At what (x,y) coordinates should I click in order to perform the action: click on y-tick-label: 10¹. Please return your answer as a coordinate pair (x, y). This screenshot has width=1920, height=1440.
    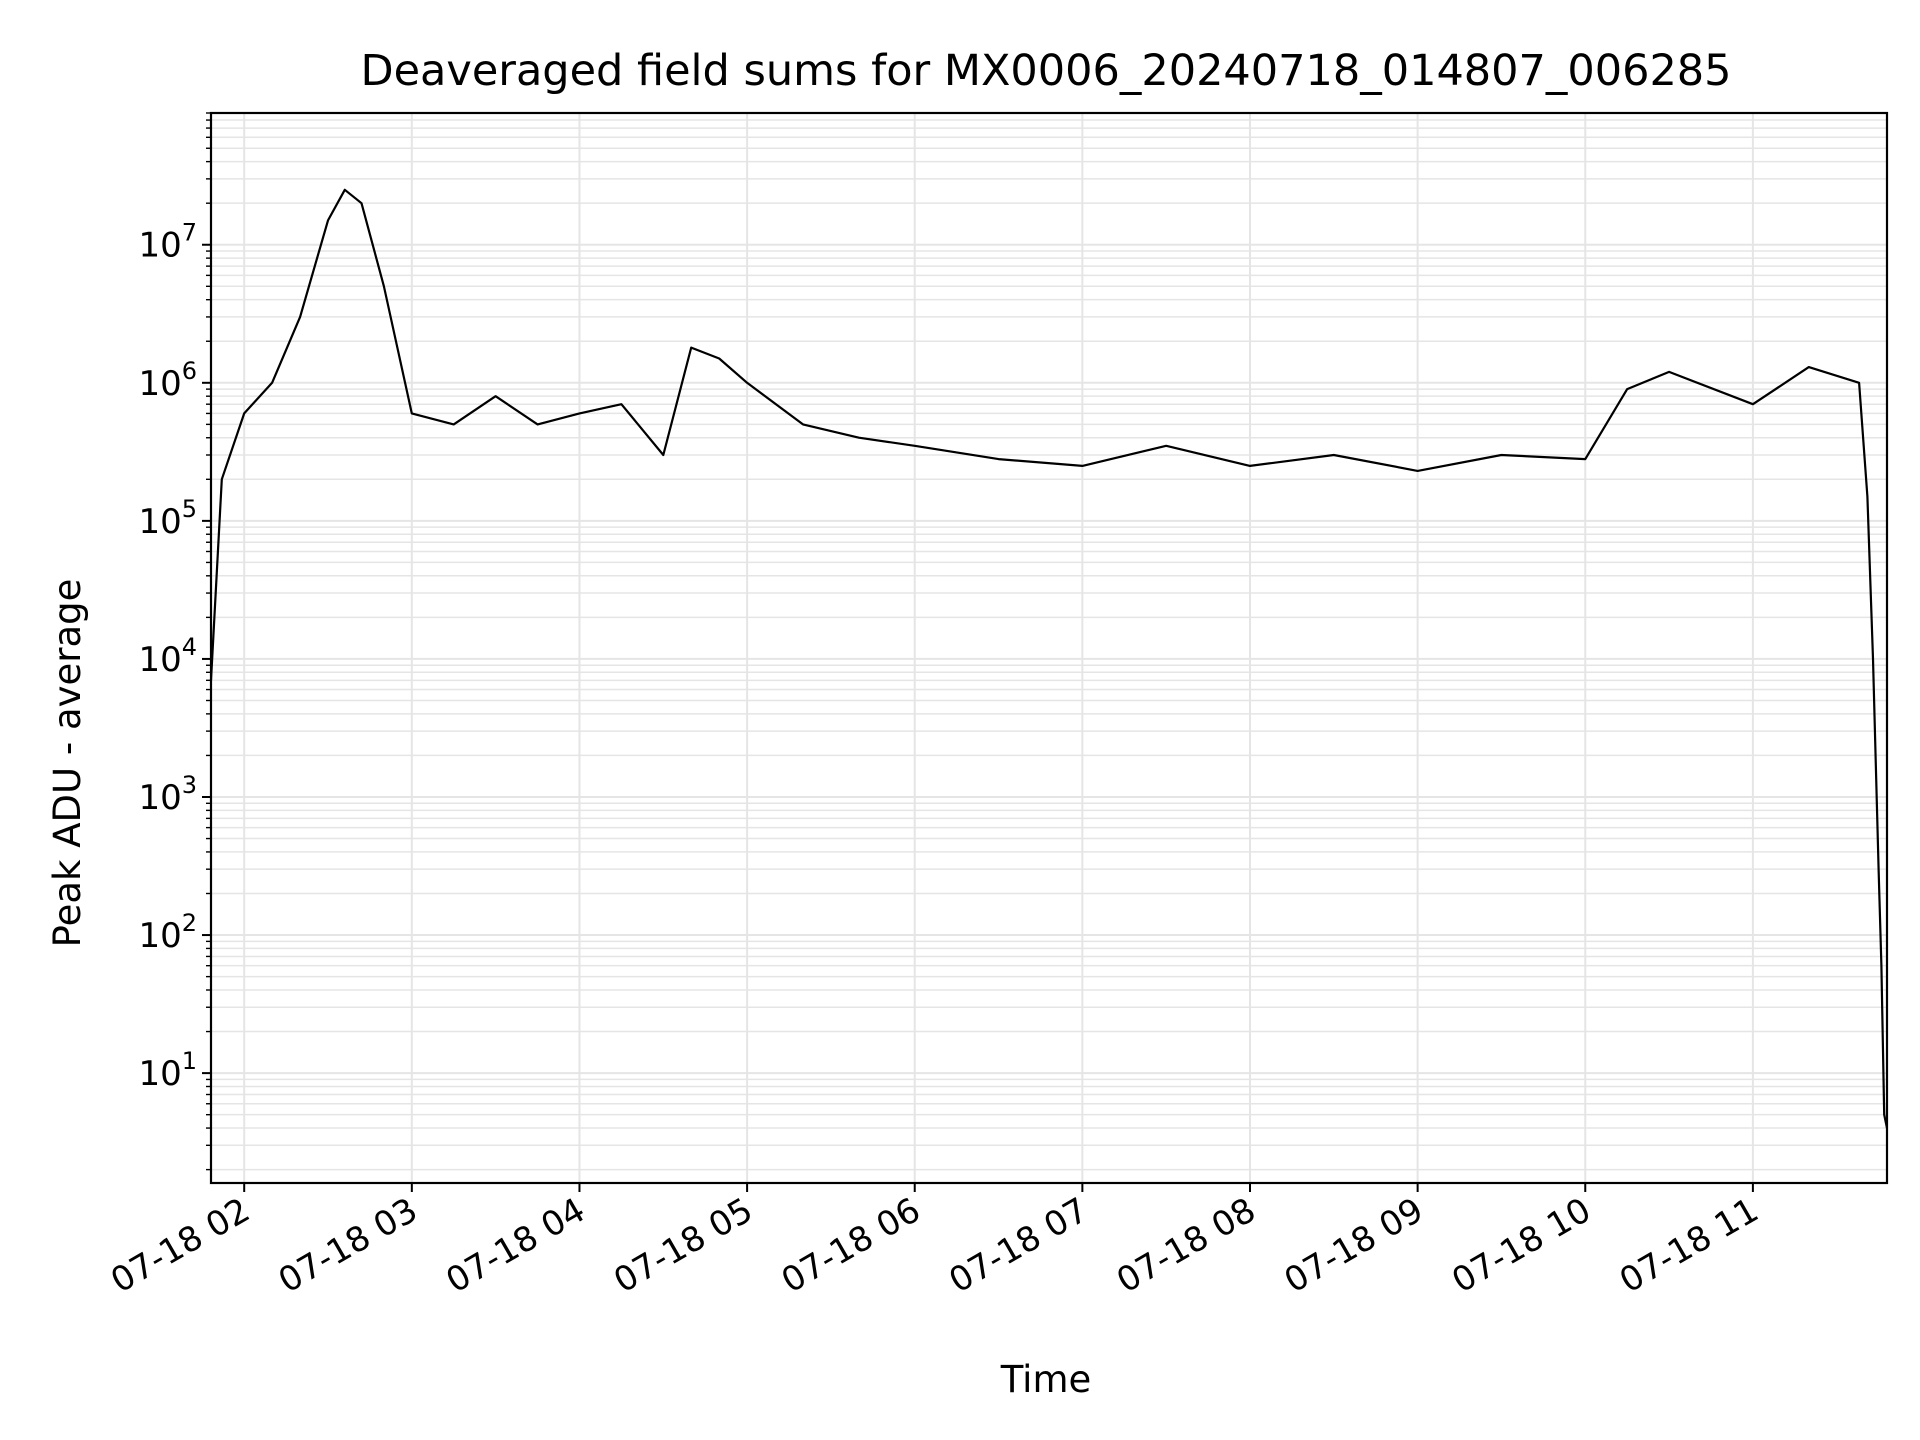
    Looking at the image, I should click on (167, 1070).